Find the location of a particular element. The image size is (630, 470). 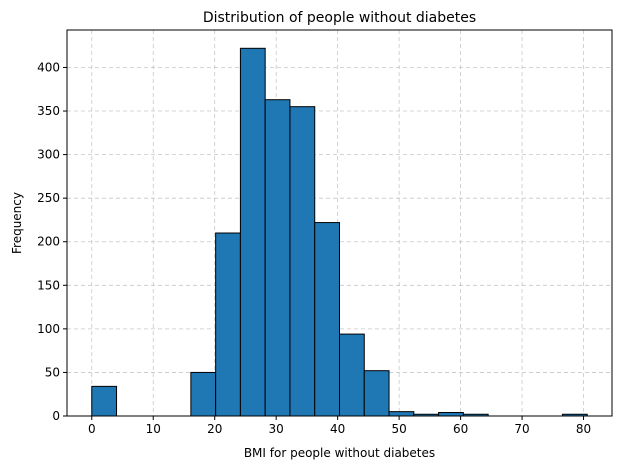

x-tick-label-1: 10 is located at coordinates (153, 429).